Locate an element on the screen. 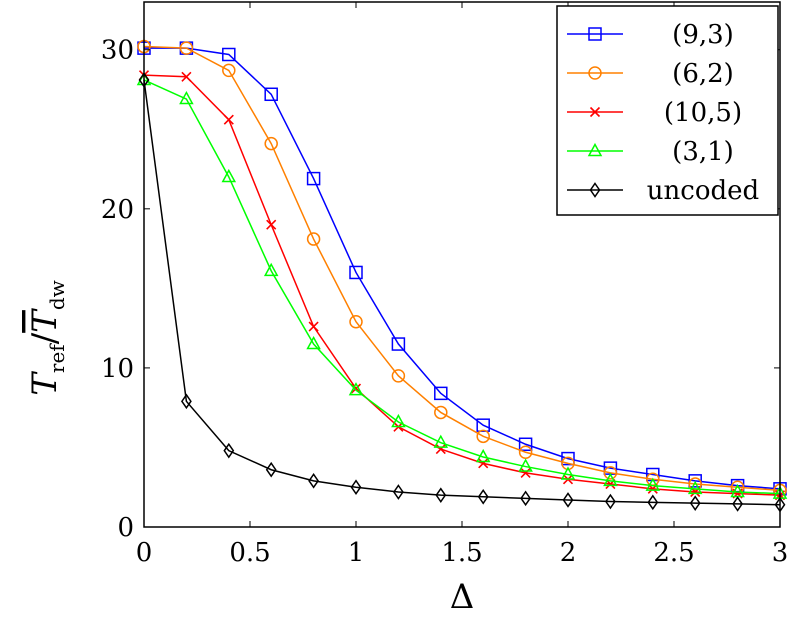 The height and width of the screenshot is (621, 797). x-tick-label: 2.5 is located at coordinates (673, 553).